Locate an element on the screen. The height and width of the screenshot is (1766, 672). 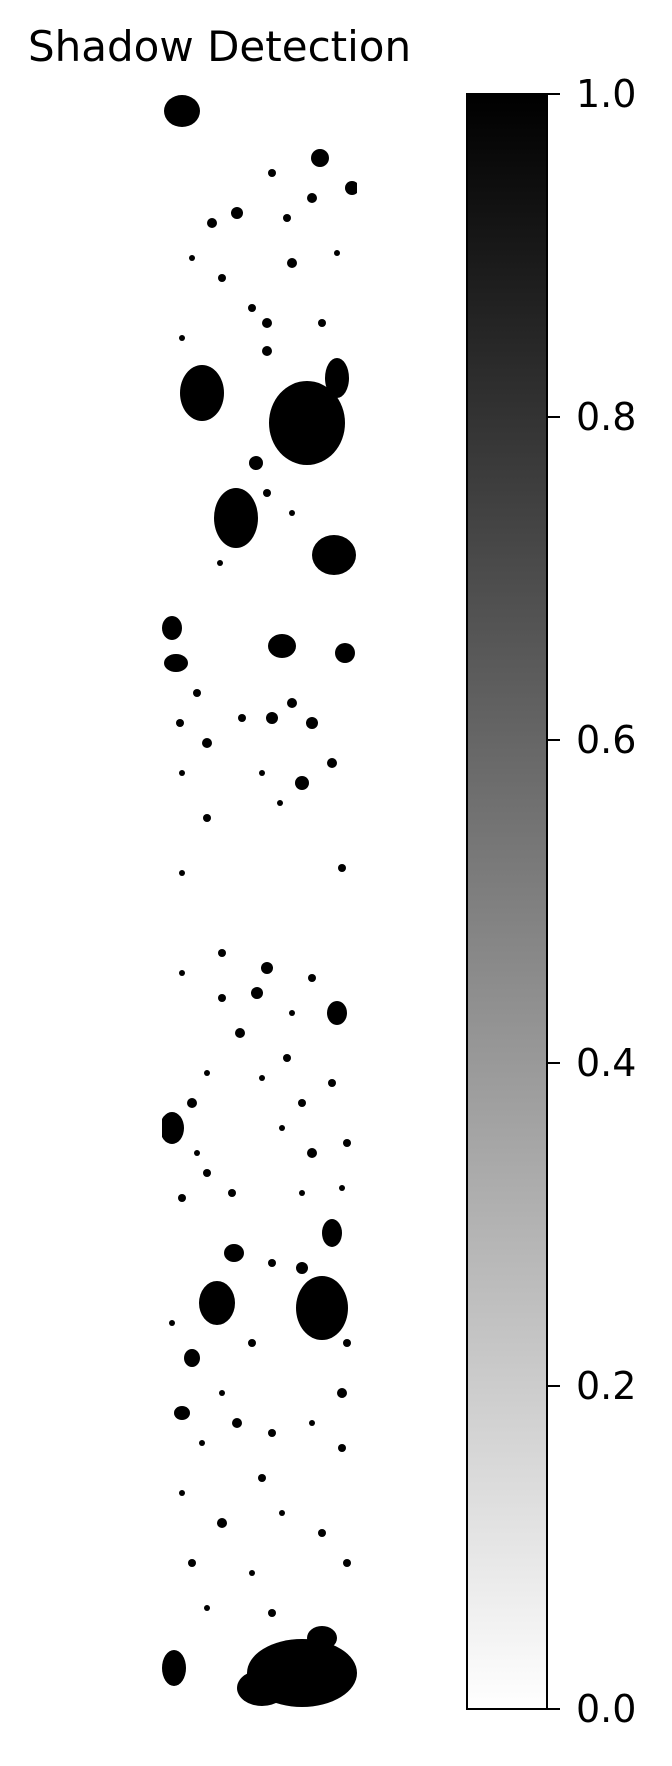
colorbar-tick-label: 0.8 is located at coordinates (606, 417).